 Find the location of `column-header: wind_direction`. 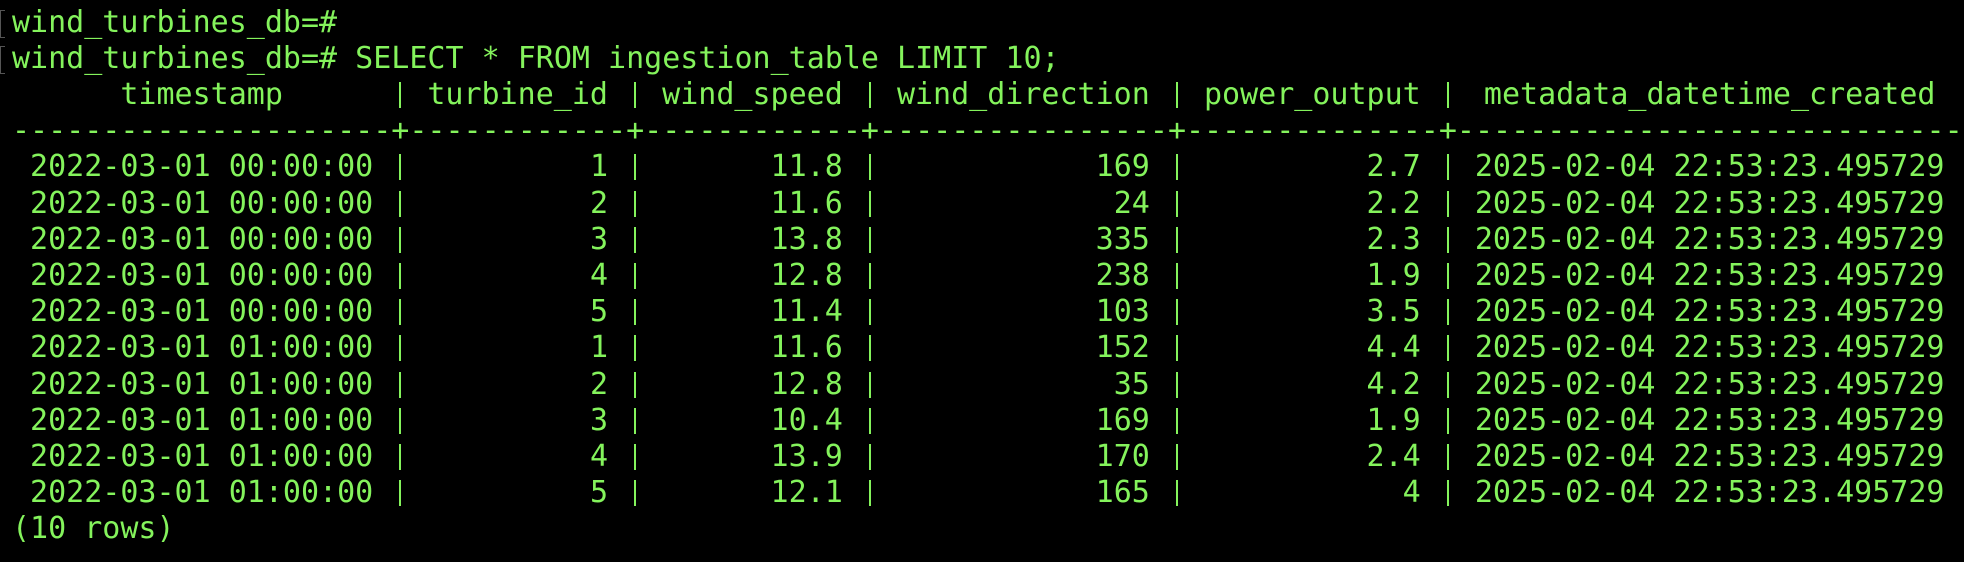

column-header: wind_direction is located at coordinates (1023, 94).